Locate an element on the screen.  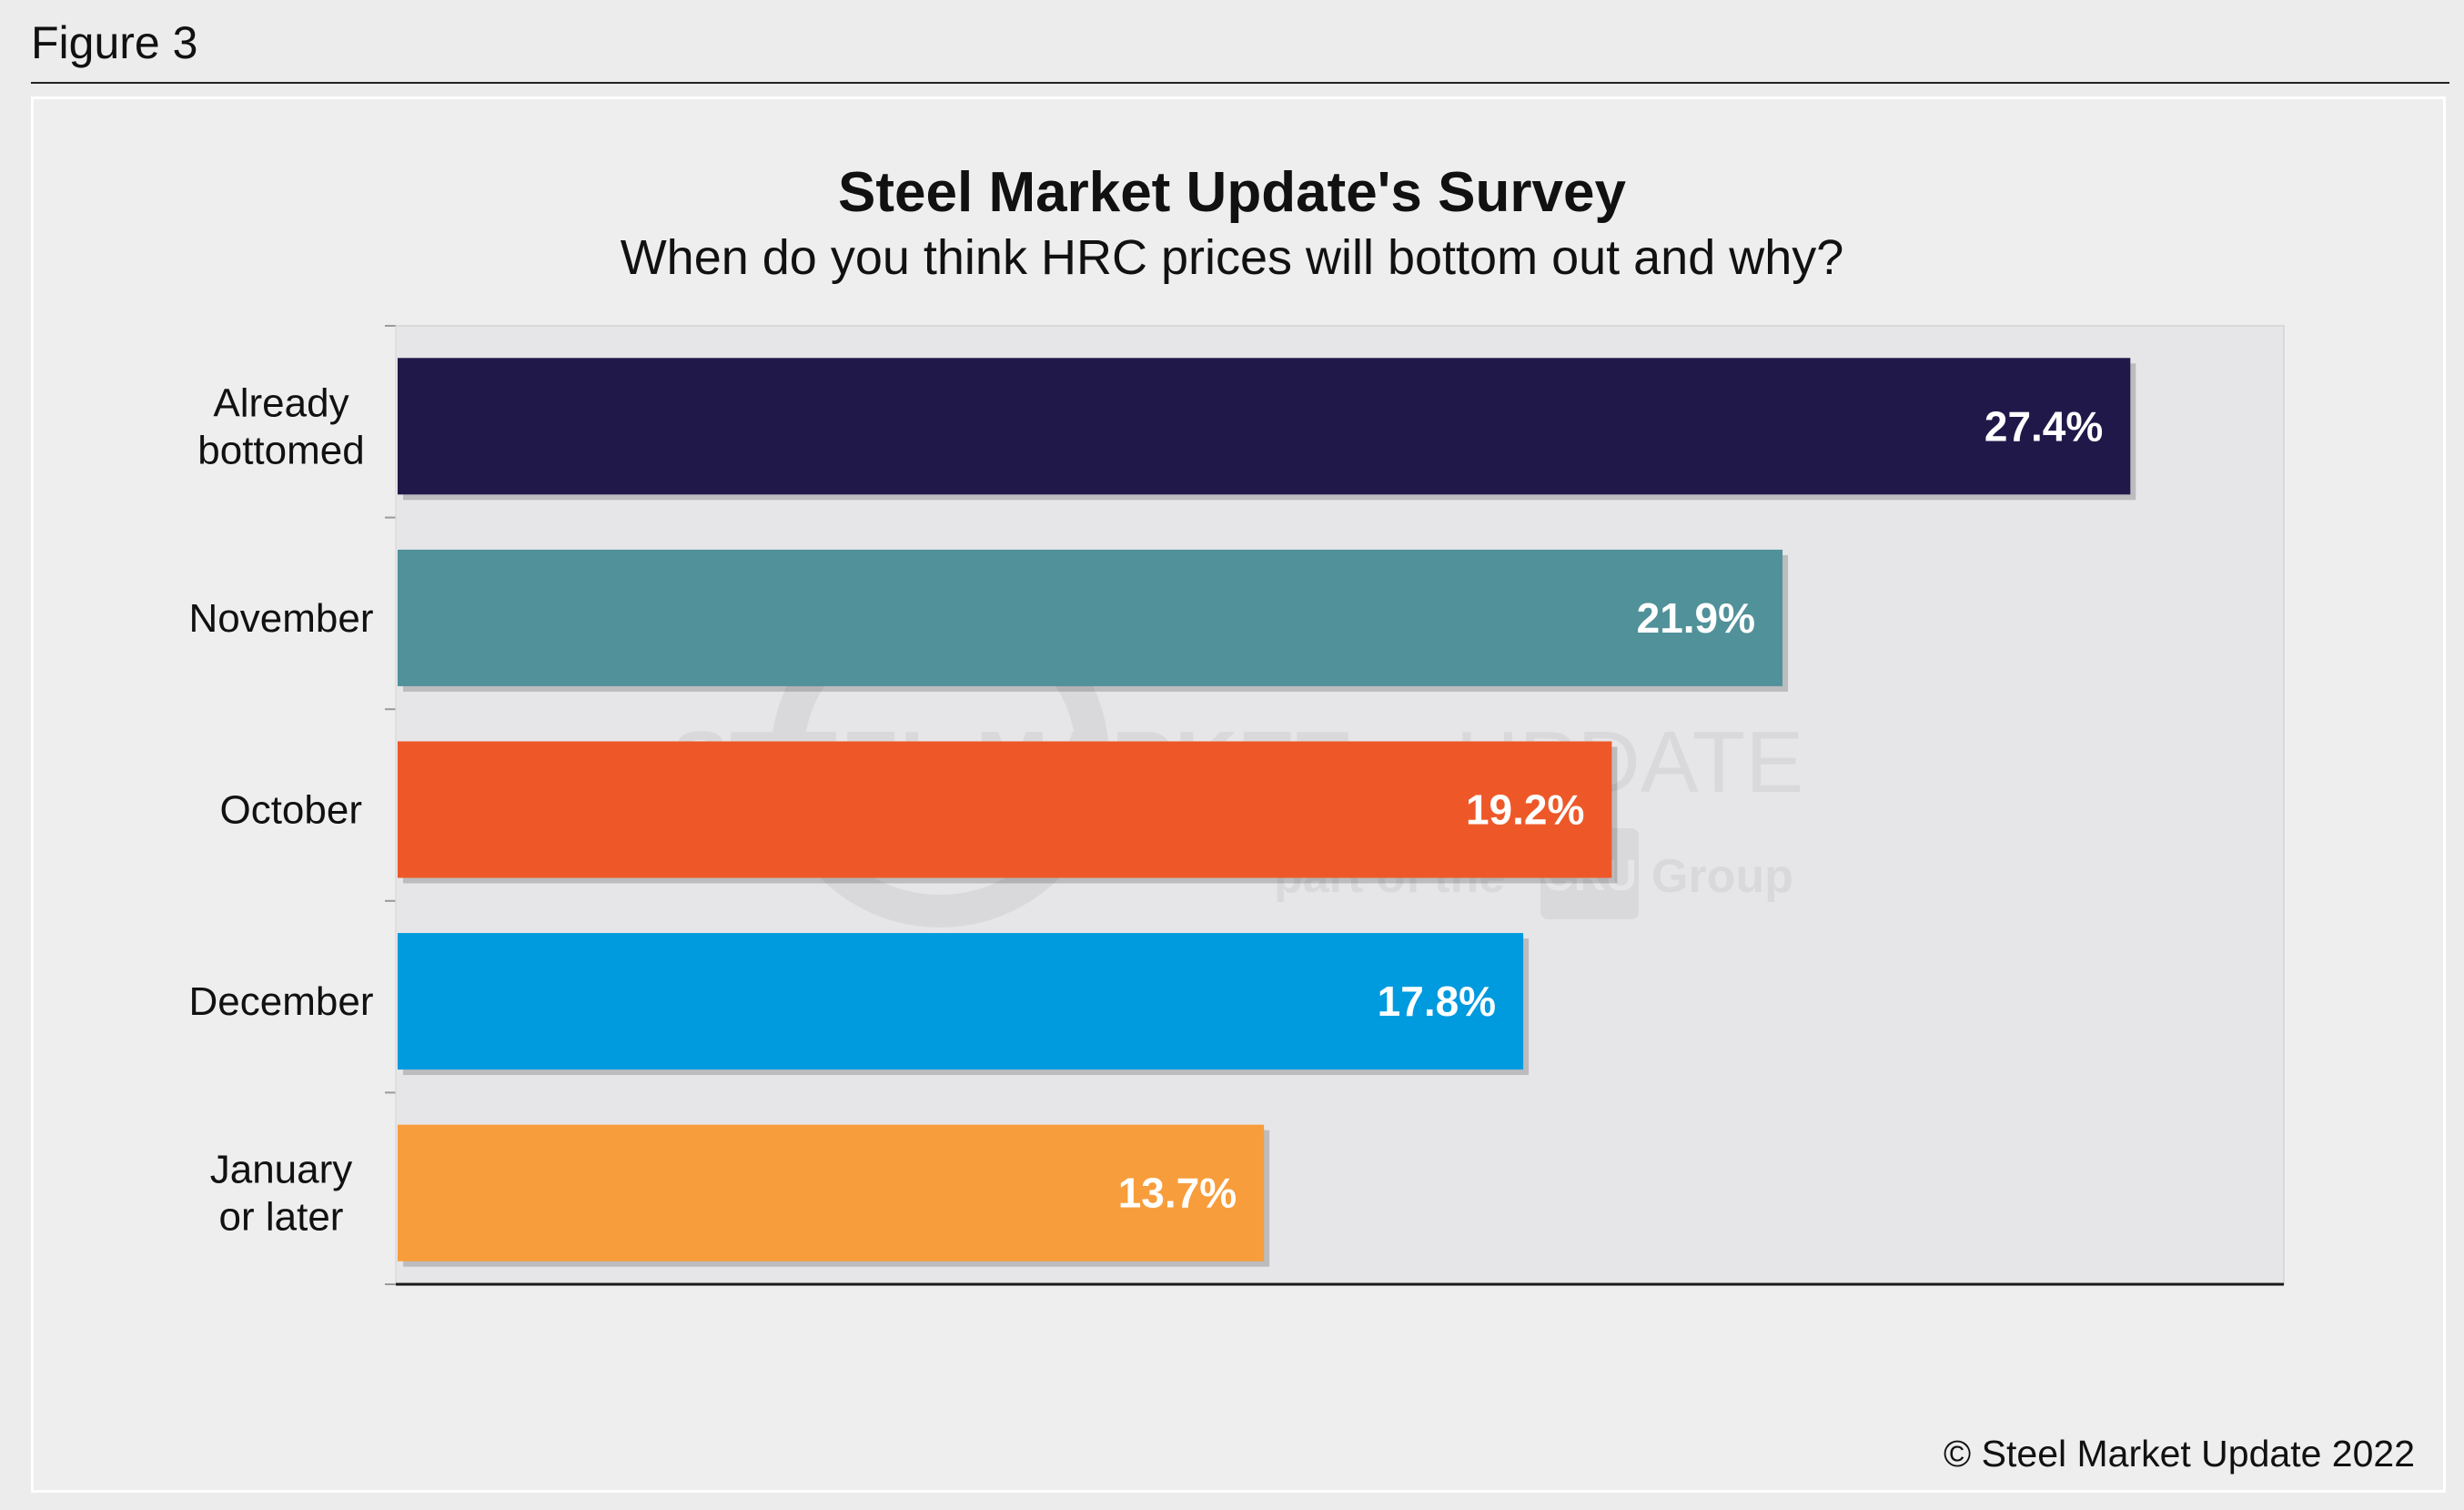
category-label-line: January is located at coordinates (281, 1170).